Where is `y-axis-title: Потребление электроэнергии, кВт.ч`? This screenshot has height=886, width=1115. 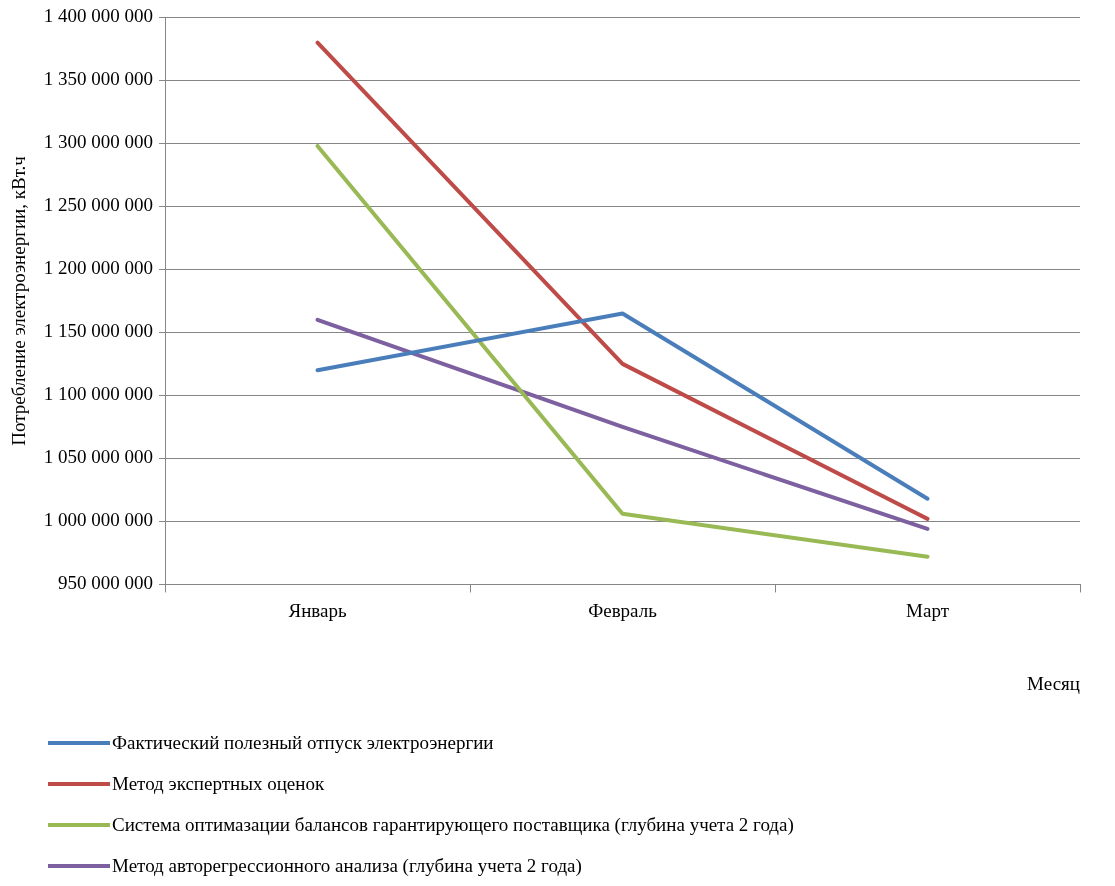 y-axis-title: Потребление электроэнергии, кВт.ч is located at coordinates (19, 300).